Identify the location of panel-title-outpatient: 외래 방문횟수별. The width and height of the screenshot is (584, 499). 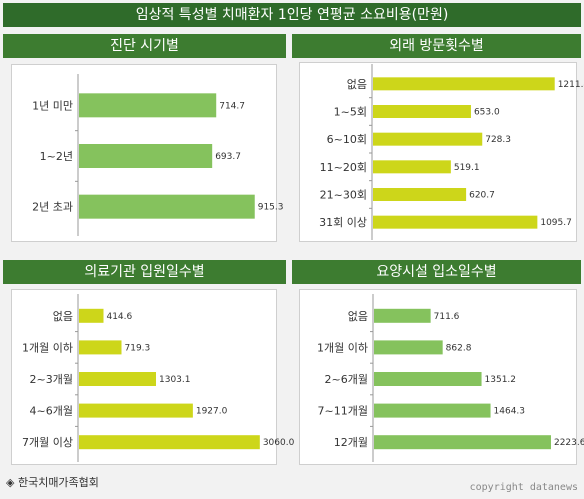
(436, 46).